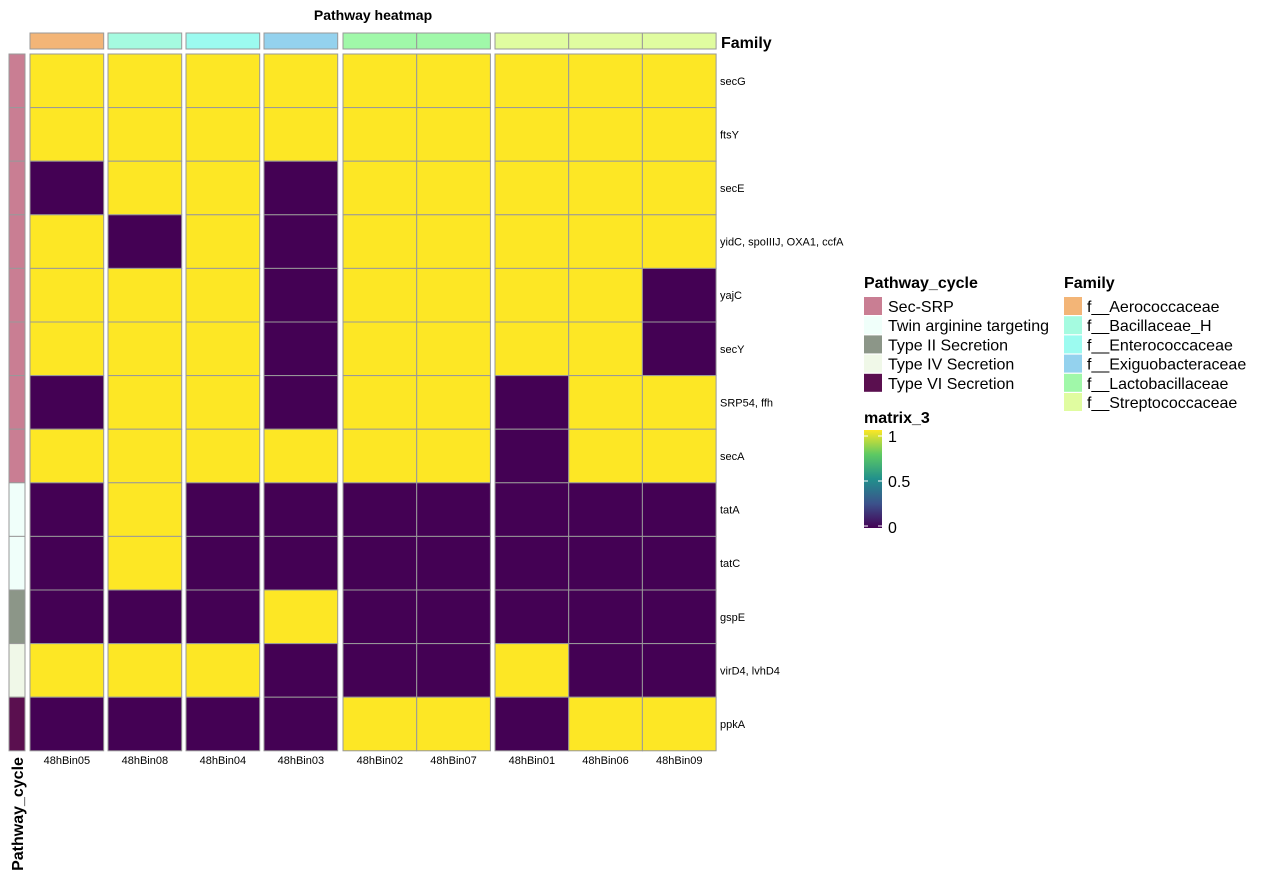 Image resolution: width=1262 pixels, height=882 pixels. Describe the element at coordinates (948, 345) in the screenshot. I see `pathway-legend-label: Type II Secretion` at that location.